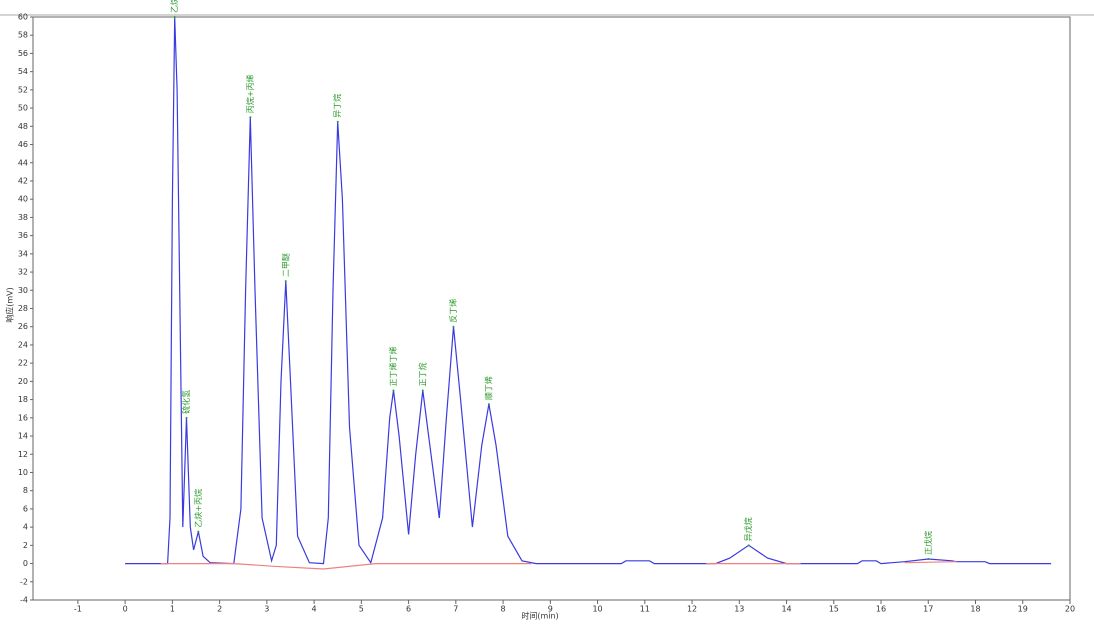 Image resolution: width=1094 pixels, height=630 pixels. What do you see at coordinates (422, 374) in the screenshot?
I see `peak-label: 正丁烷` at bounding box center [422, 374].